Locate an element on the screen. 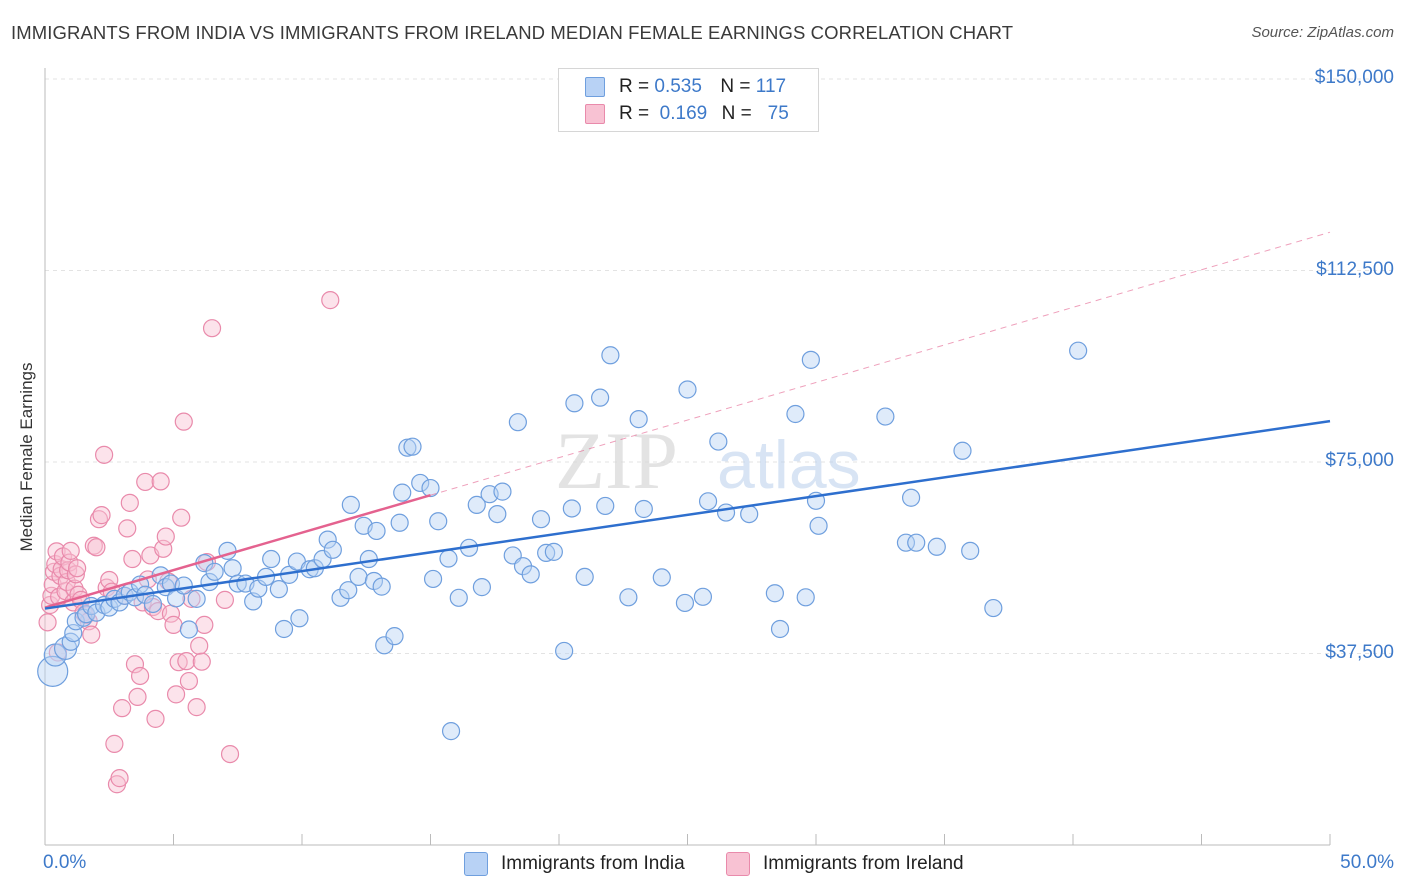  y-tick-label: $37,500 is located at coordinates (1359, 652).